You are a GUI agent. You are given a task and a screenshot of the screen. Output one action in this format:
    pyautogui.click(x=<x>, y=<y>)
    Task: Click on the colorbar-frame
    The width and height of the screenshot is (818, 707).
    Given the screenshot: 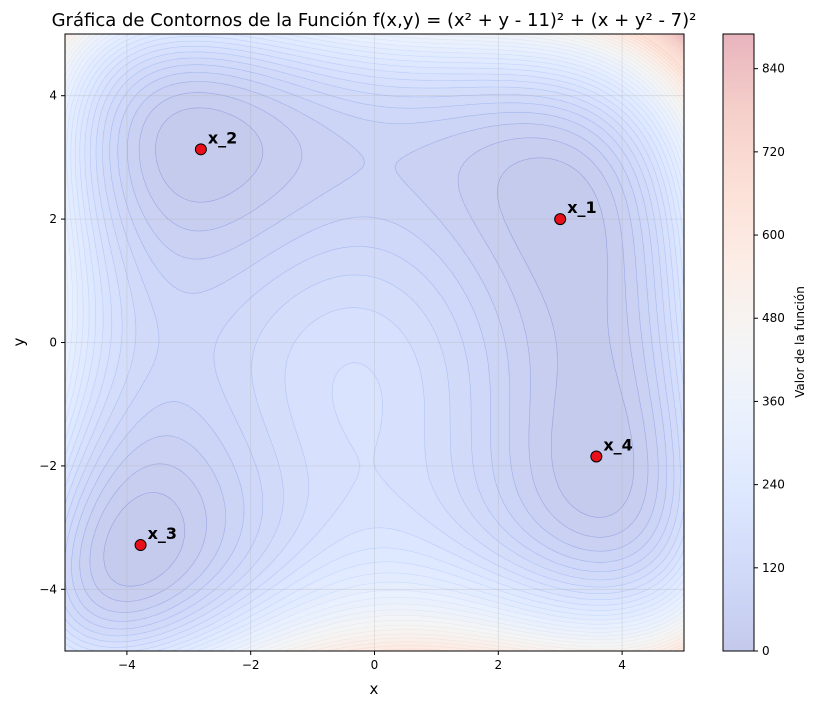 What is the action you would take?
    pyautogui.click(x=738, y=342)
    